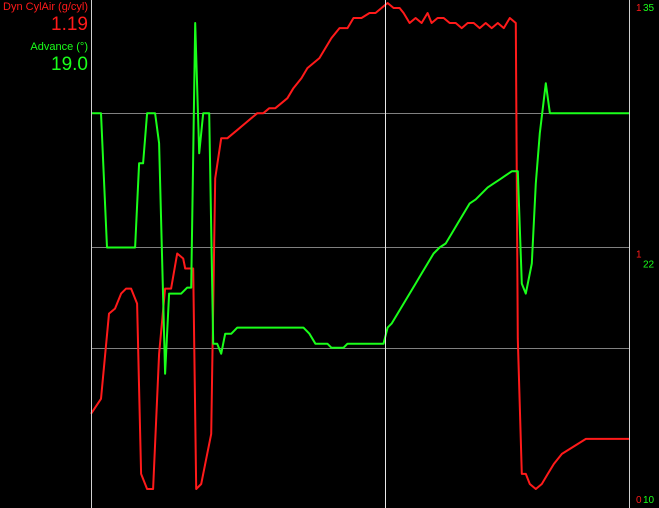 The image size is (659, 508). I want to click on legend-entry-cylinder-air: Dyn CylAir (g/cyl) 1.19, so click(44, 18).